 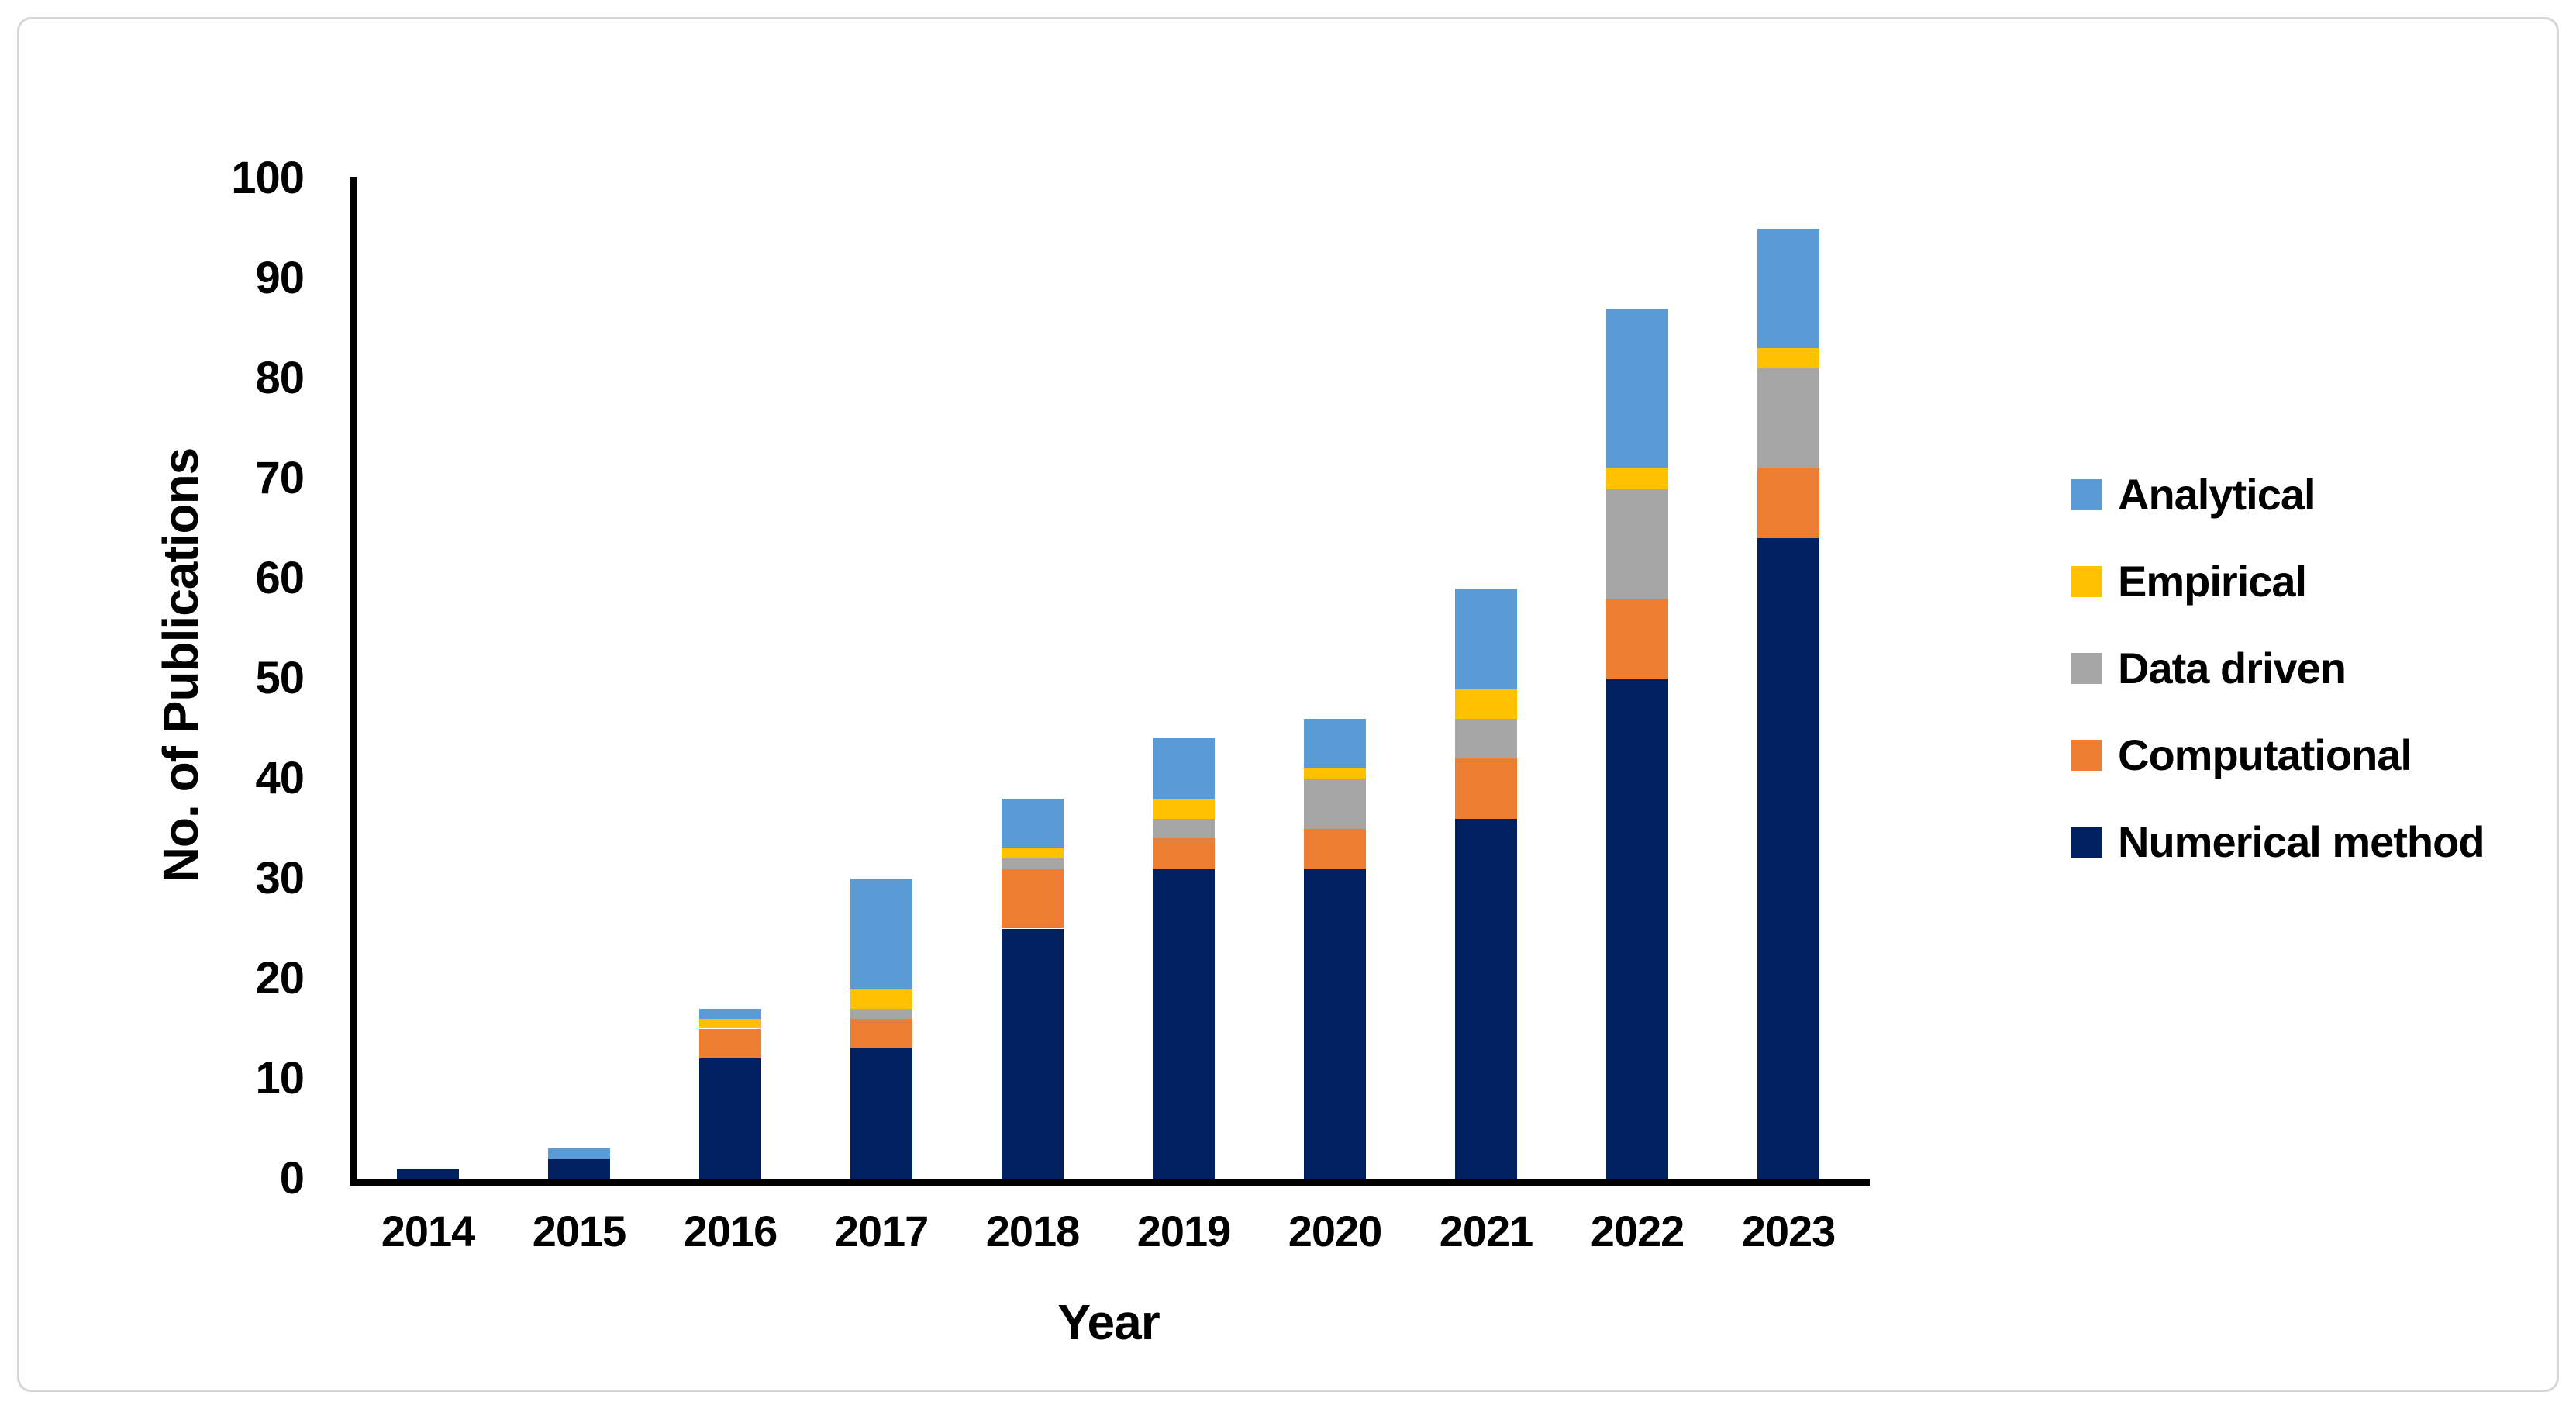 What do you see at coordinates (1637, 478) in the screenshot?
I see `bar-segment-empirical-2022` at bounding box center [1637, 478].